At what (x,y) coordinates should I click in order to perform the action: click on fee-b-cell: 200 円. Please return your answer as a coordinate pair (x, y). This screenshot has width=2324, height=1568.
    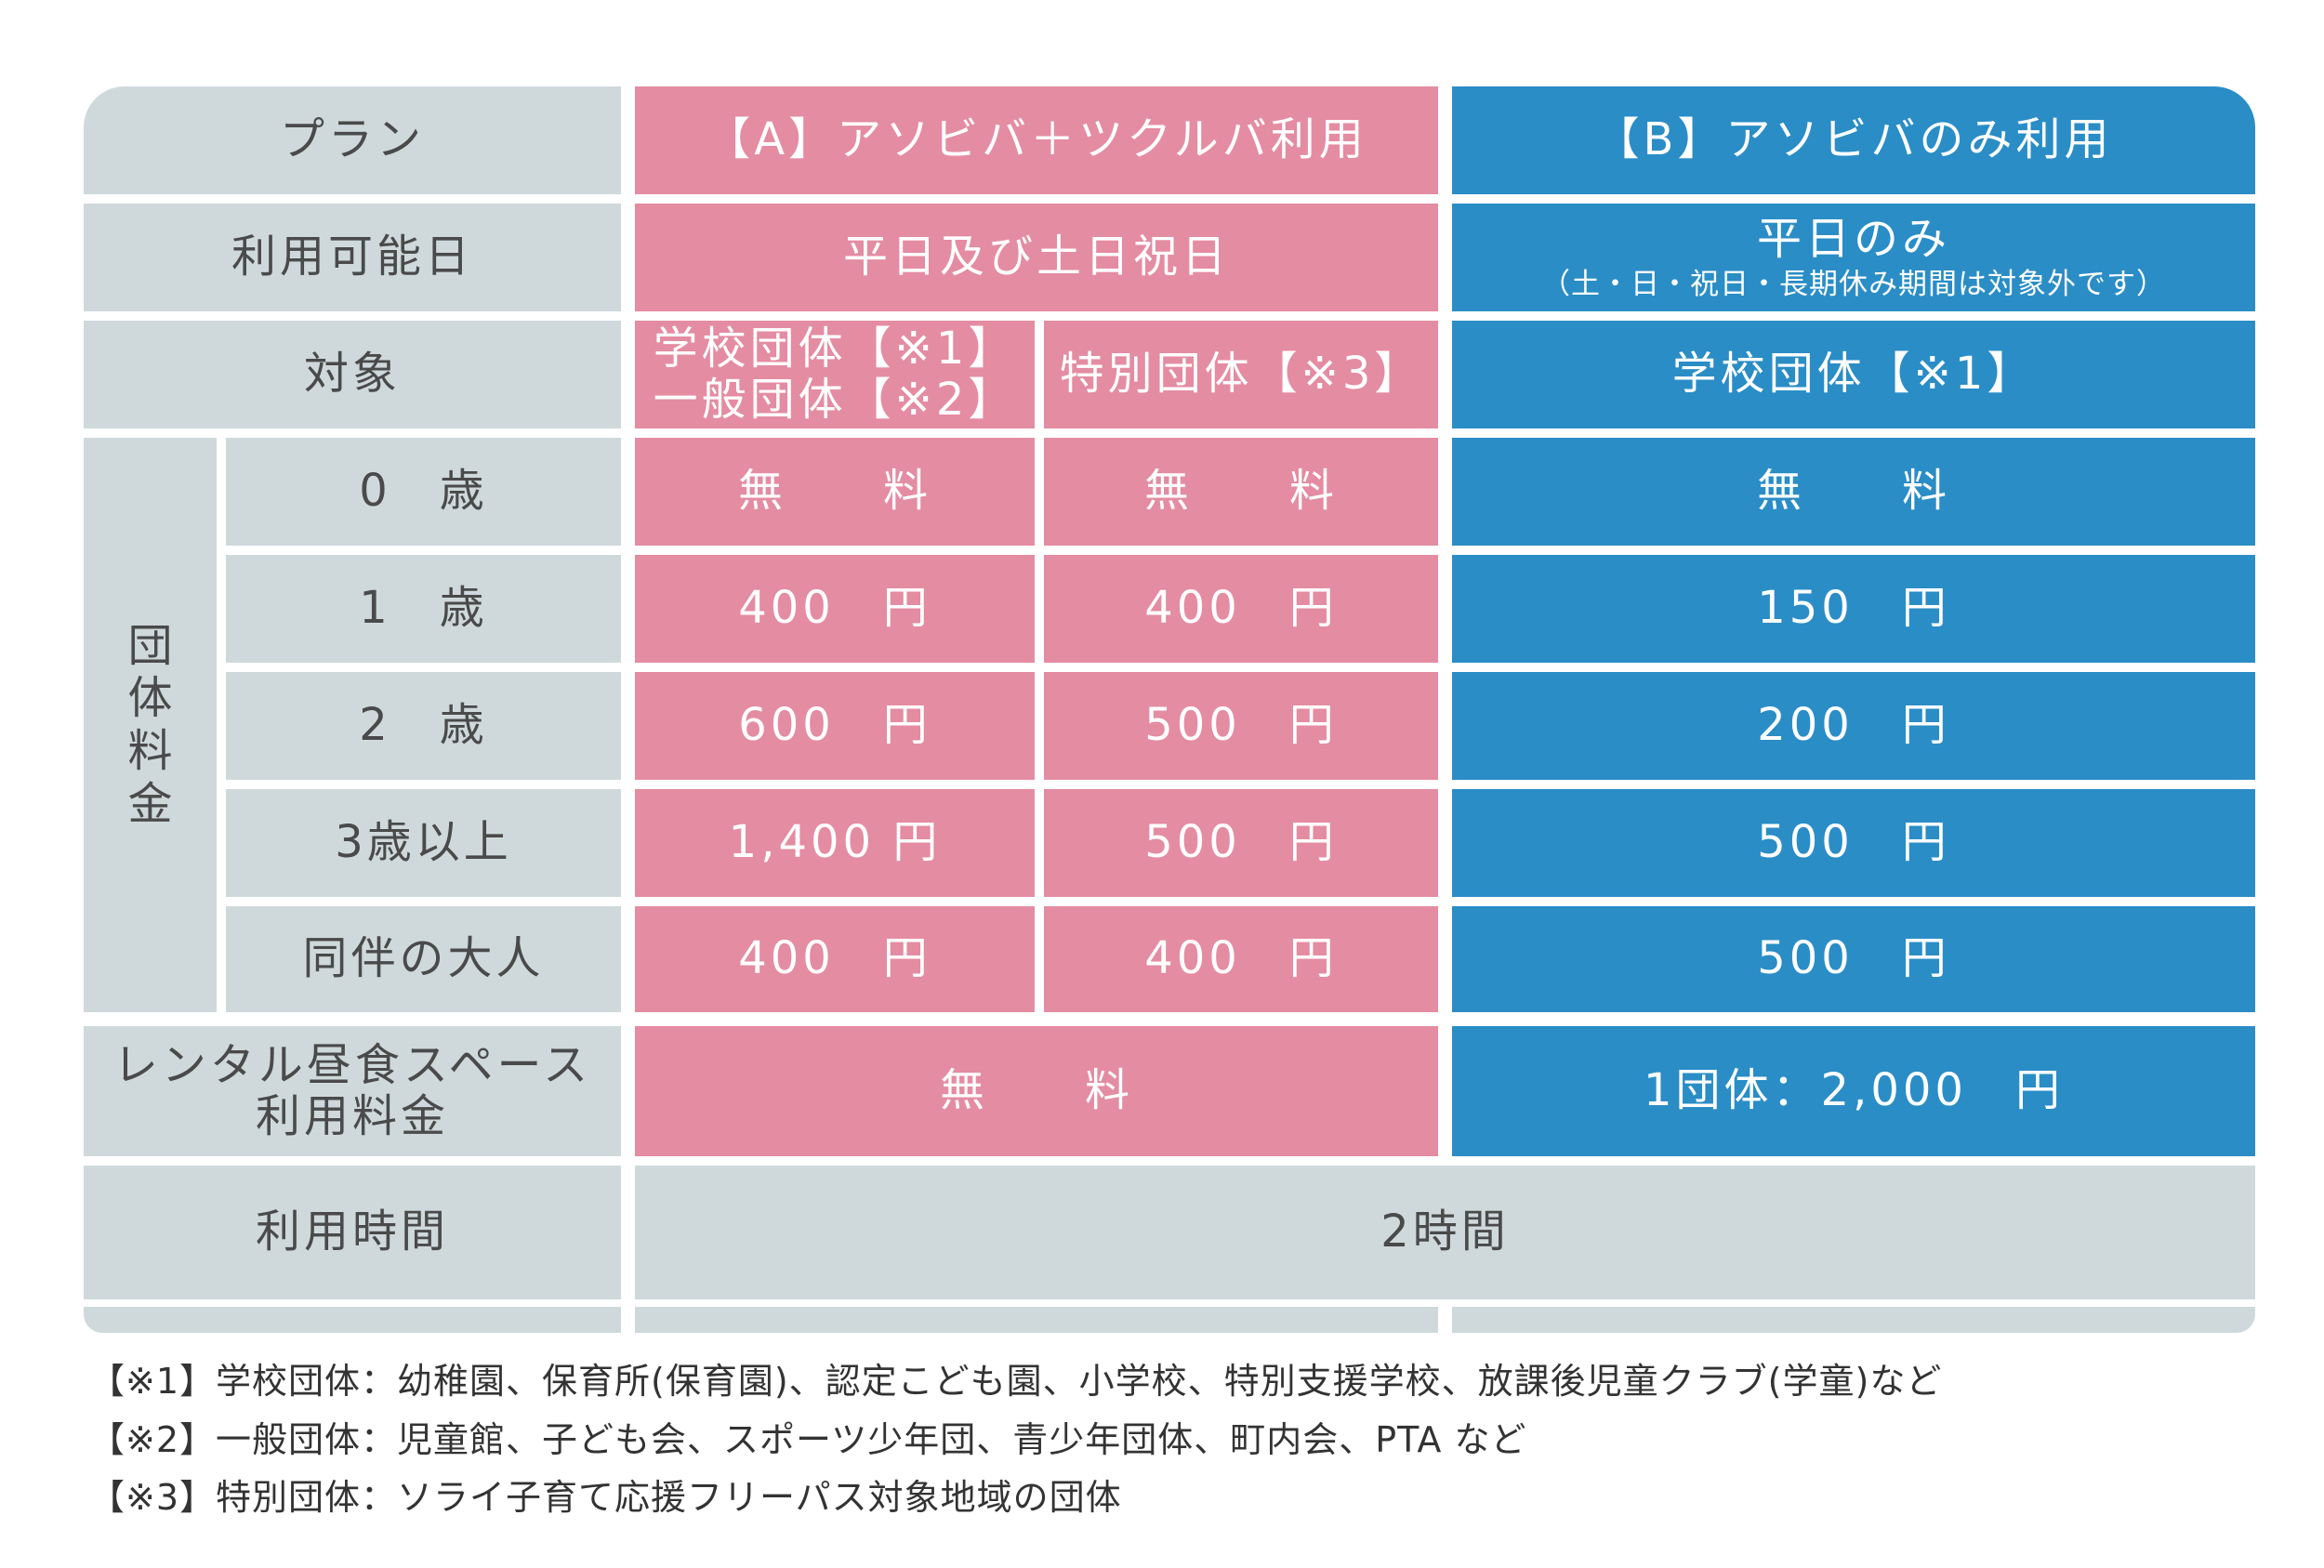
    Looking at the image, I should click on (1853, 726).